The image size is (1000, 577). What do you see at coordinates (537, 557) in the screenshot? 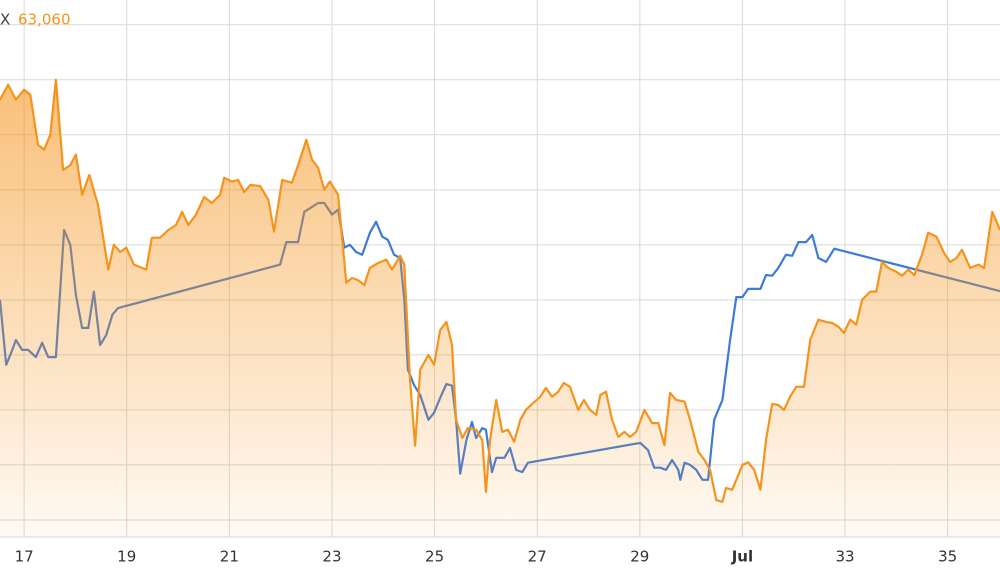
I see `x-tick-label: 27` at bounding box center [537, 557].